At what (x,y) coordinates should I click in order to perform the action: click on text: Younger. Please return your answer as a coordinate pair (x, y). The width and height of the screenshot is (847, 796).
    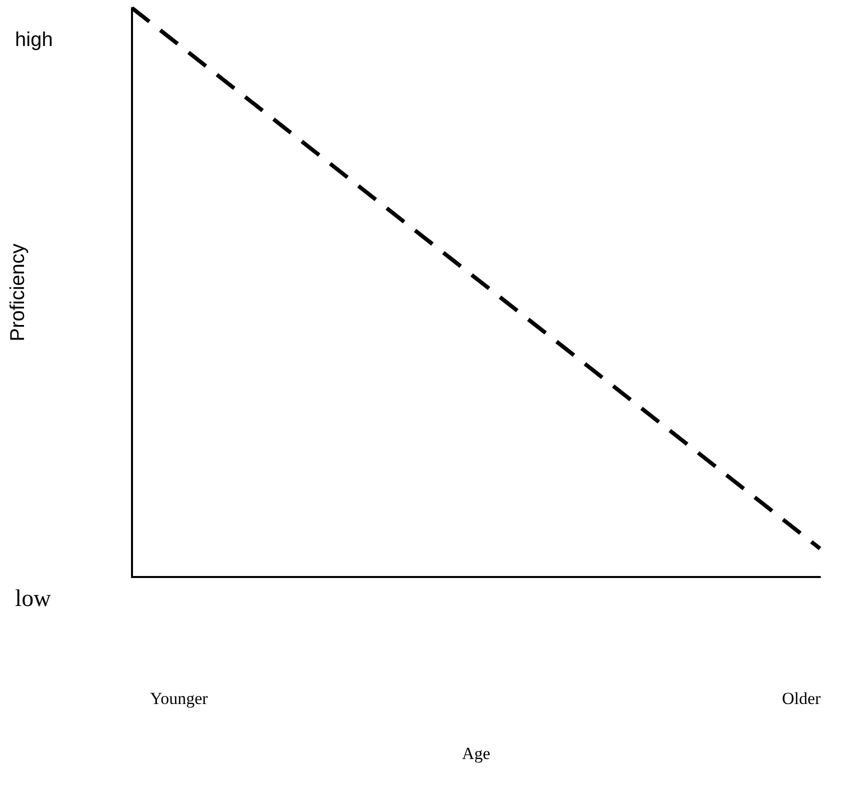
    Looking at the image, I should click on (179, 698).